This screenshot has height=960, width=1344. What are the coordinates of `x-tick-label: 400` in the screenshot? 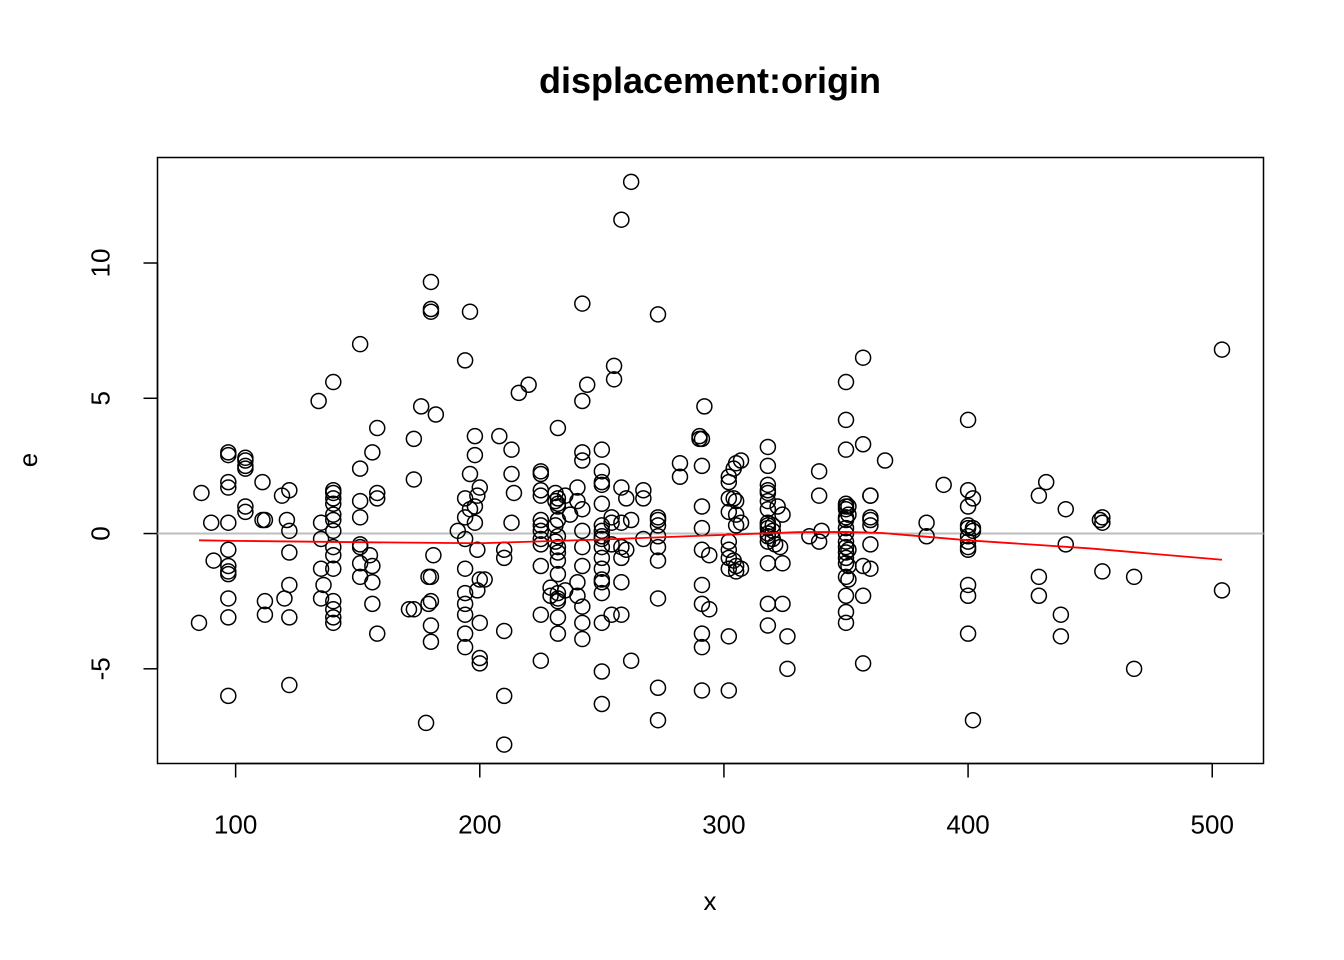 It's located at (967, 825).